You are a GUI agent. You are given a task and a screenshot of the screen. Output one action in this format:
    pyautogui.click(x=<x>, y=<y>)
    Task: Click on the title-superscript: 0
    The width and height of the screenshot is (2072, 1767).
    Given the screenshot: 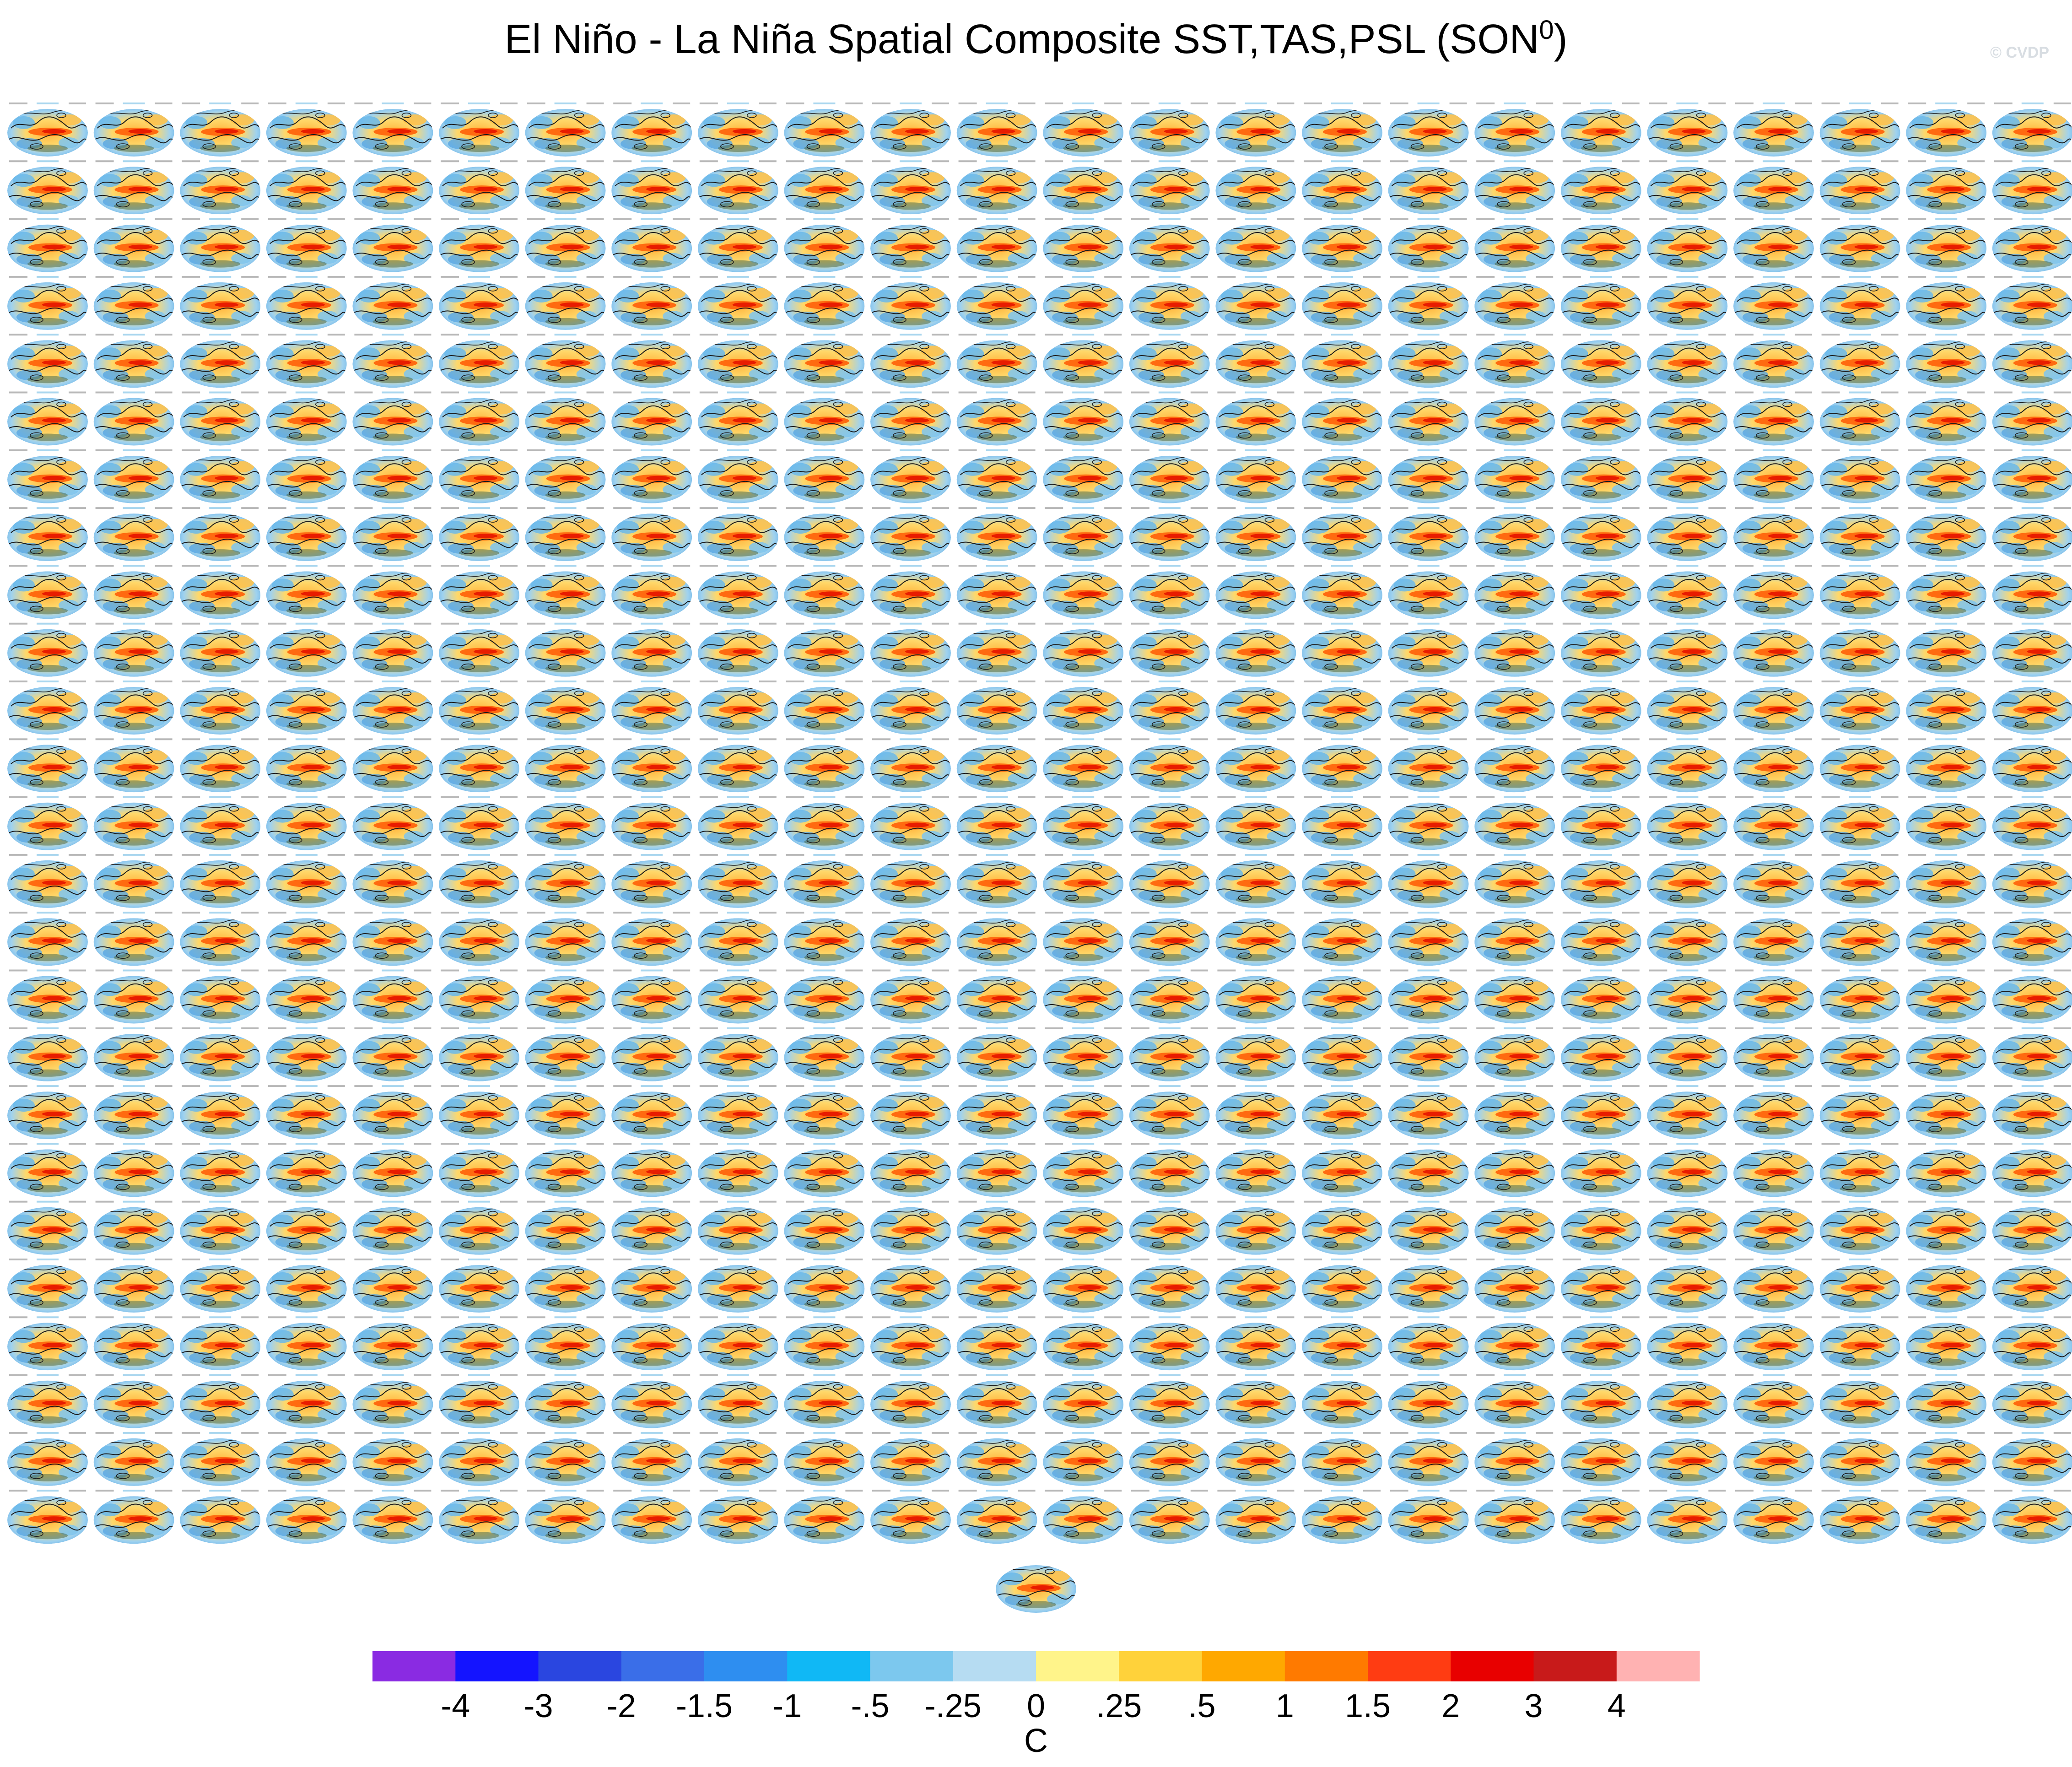 What is the action you would take?
    pyautogui.click(x=1546, y=30)
    